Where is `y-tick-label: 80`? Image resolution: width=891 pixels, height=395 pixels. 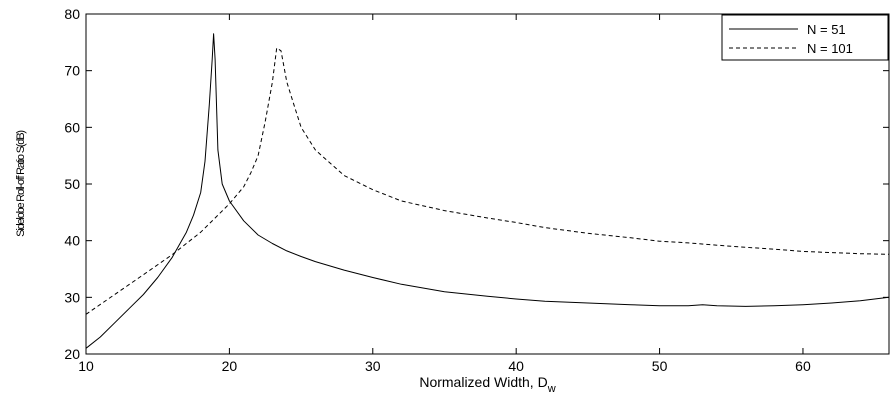
y-tick-label: 80 is located at coordinates (72, 14).